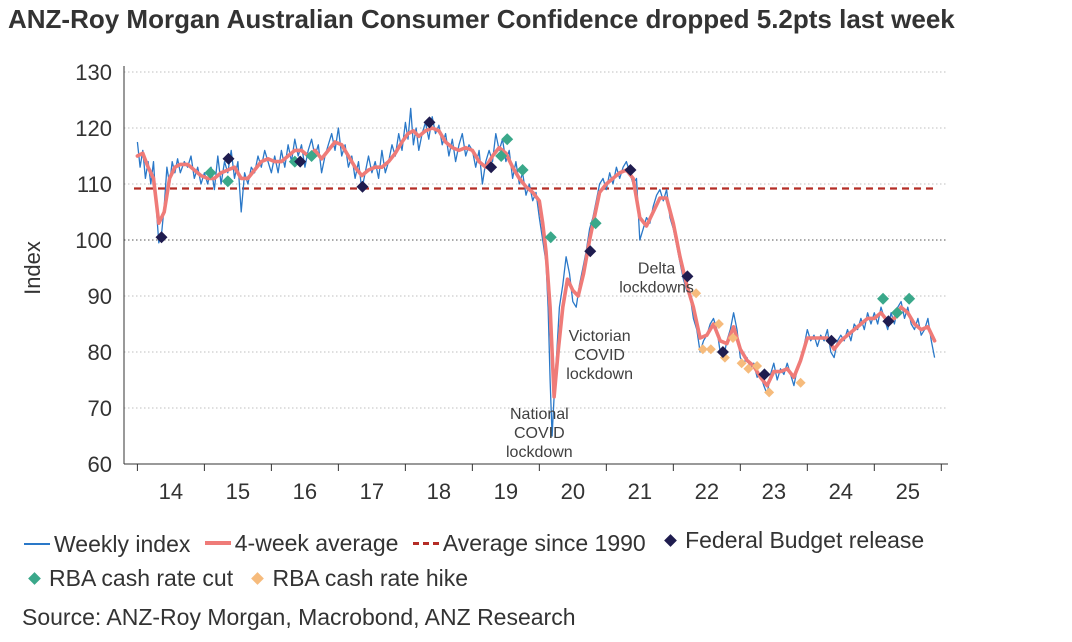 The width and height of the screenshot is (1072, 642). I want to click on x-tick-label: 23, so click(774, 491).